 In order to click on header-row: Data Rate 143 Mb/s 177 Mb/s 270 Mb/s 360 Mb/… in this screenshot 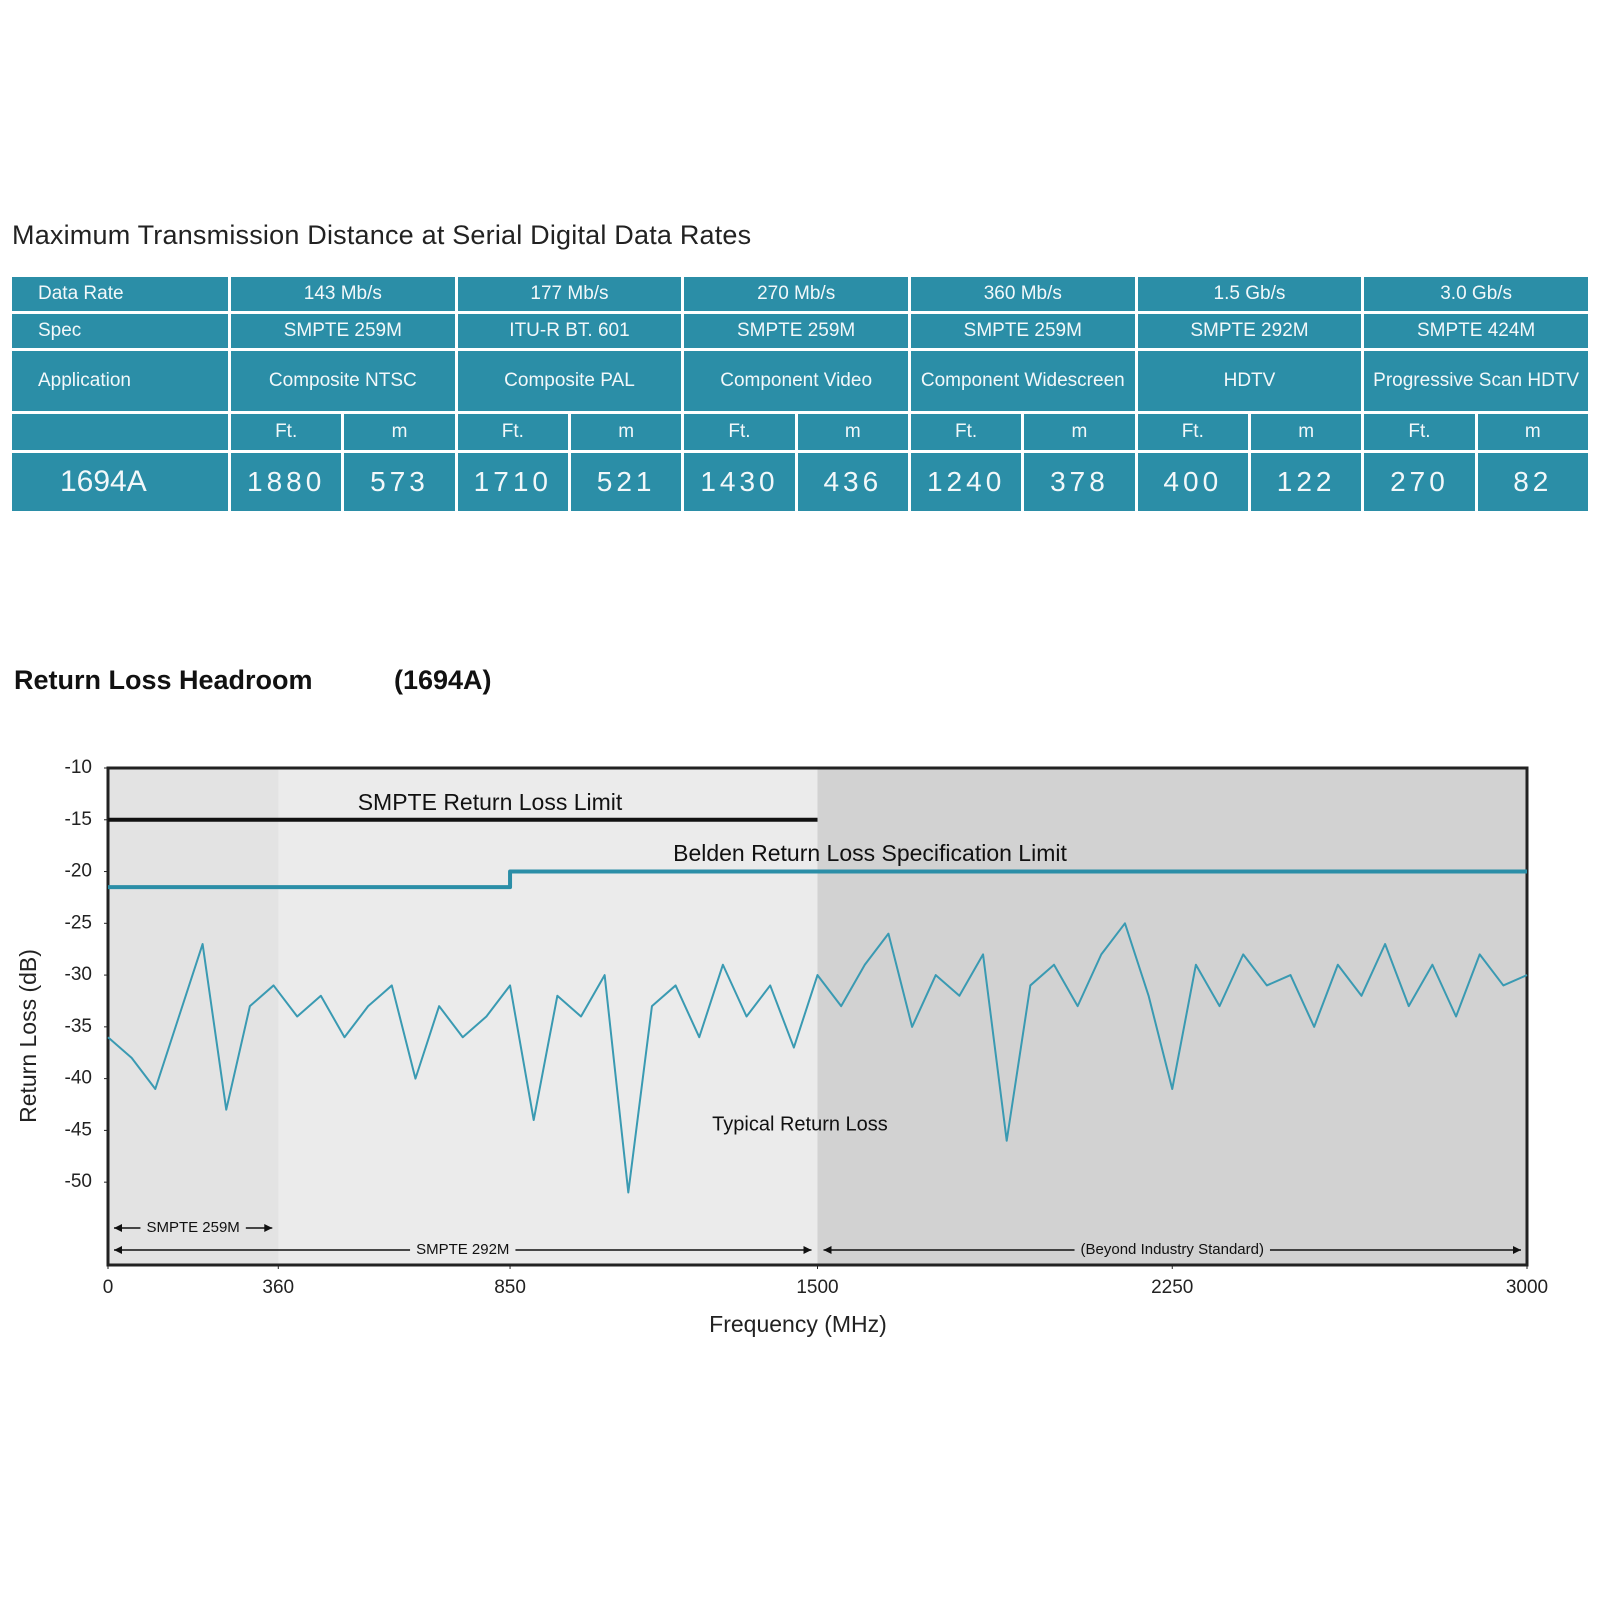, I will do `click(800, 294)`.